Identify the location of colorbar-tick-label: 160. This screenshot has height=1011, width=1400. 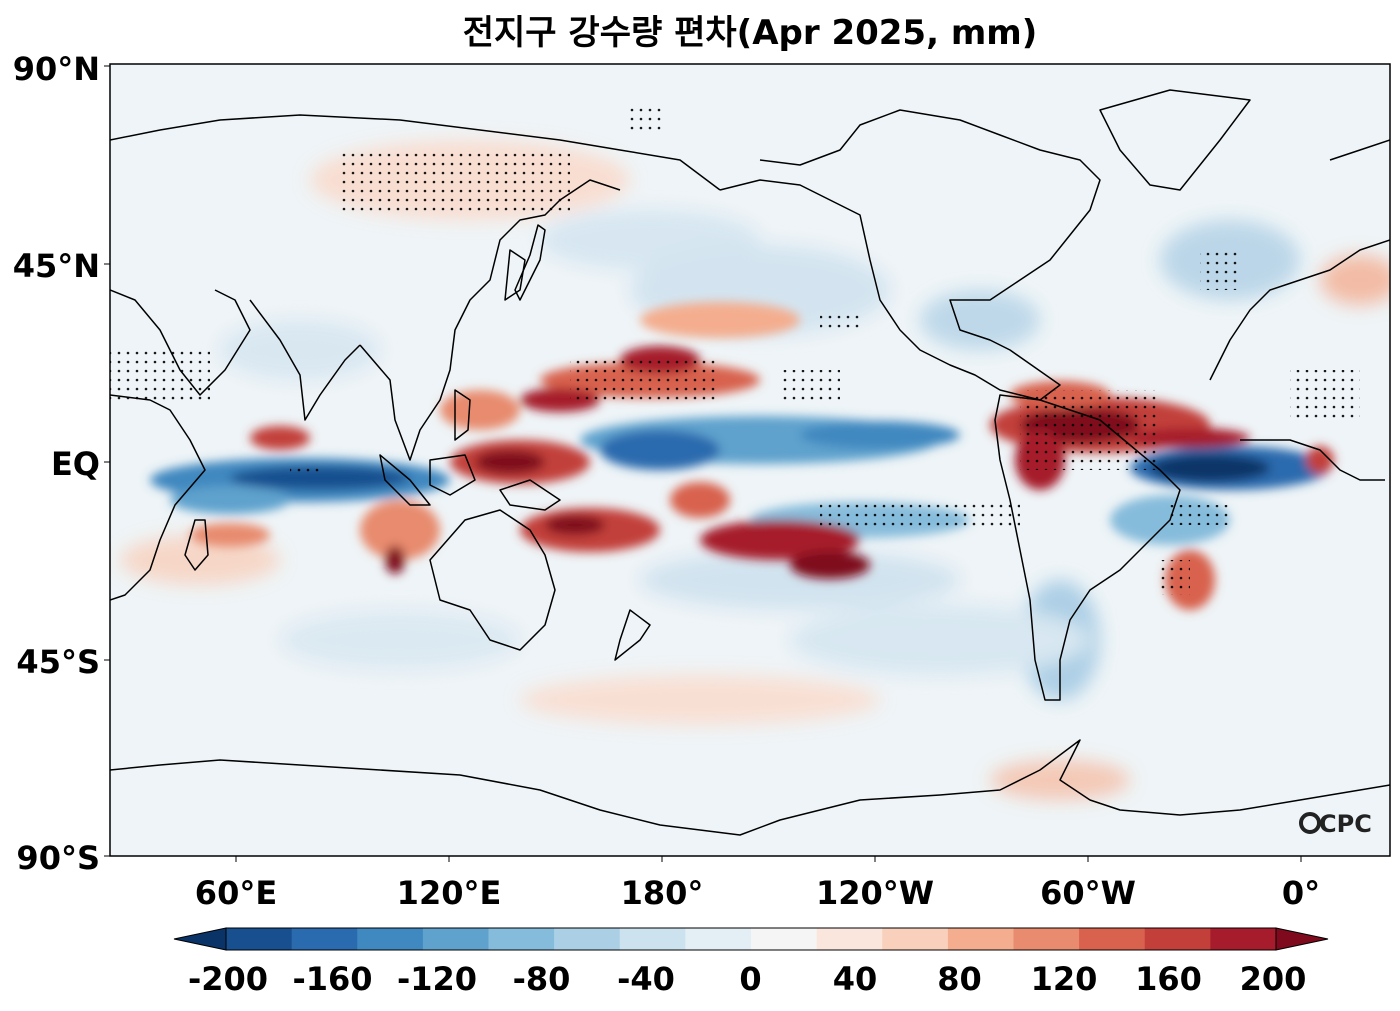
(1168, 979).